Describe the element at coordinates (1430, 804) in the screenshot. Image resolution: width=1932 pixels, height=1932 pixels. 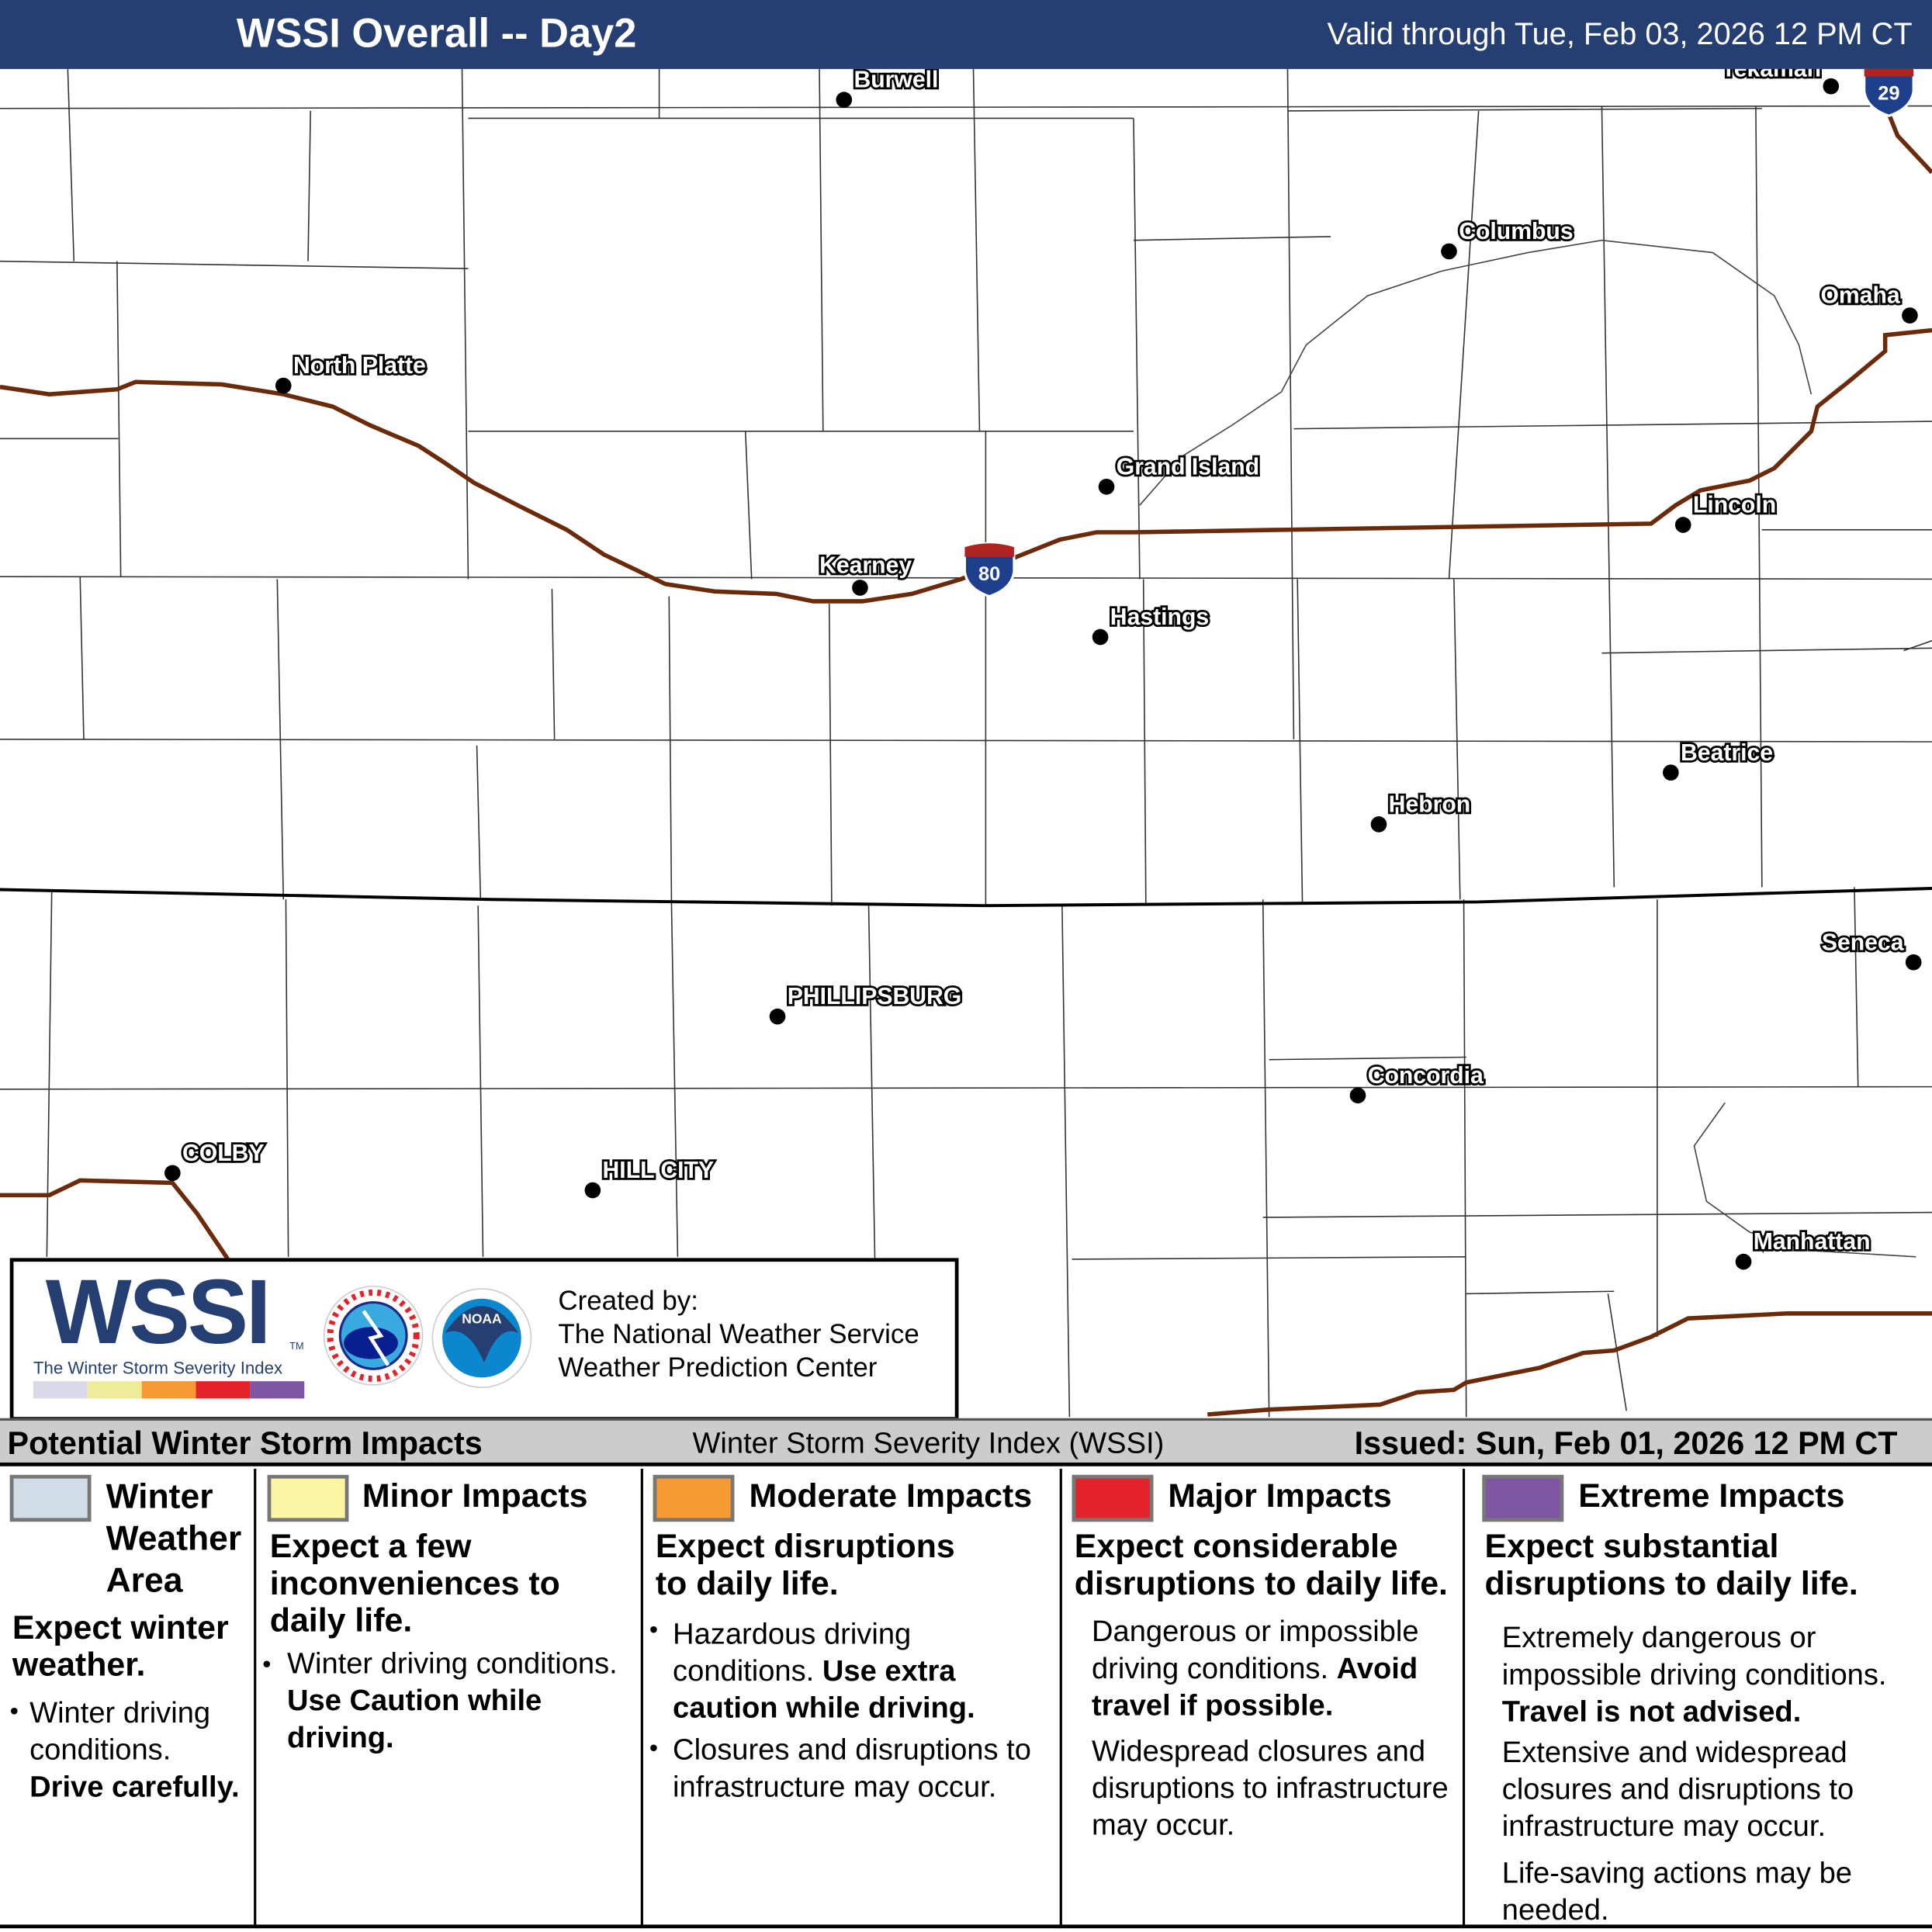
I see `city-label: Hebron` at that location.